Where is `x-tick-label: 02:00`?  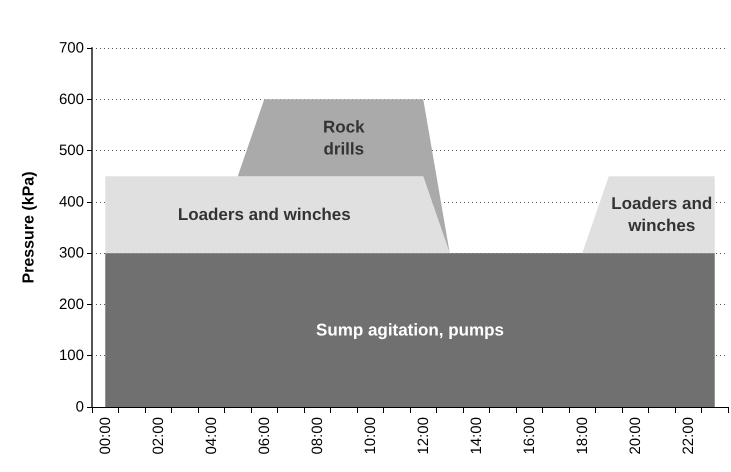 x-tick-label: 02:00 is located at coordinates (158, 436).